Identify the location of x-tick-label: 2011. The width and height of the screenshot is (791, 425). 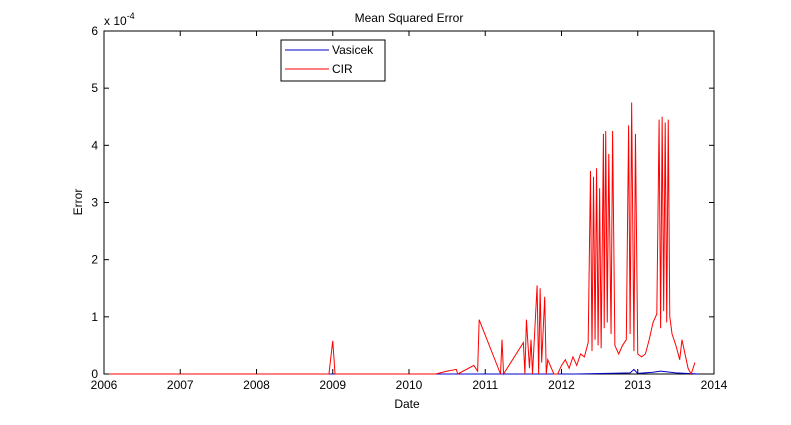
(485, 385).